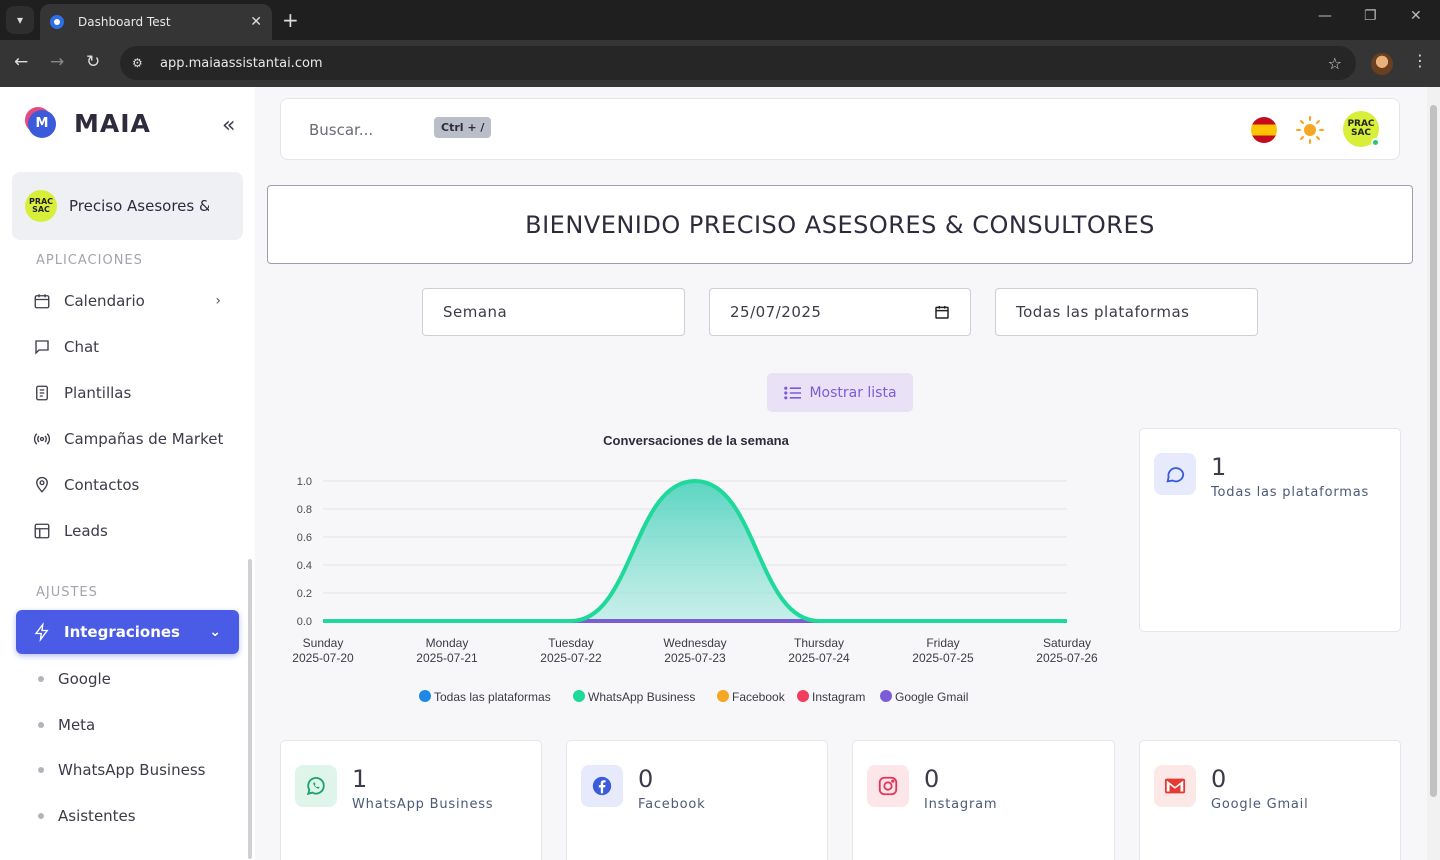  I want to click on chevron-down-icon: ⌄, so click(215, 632).